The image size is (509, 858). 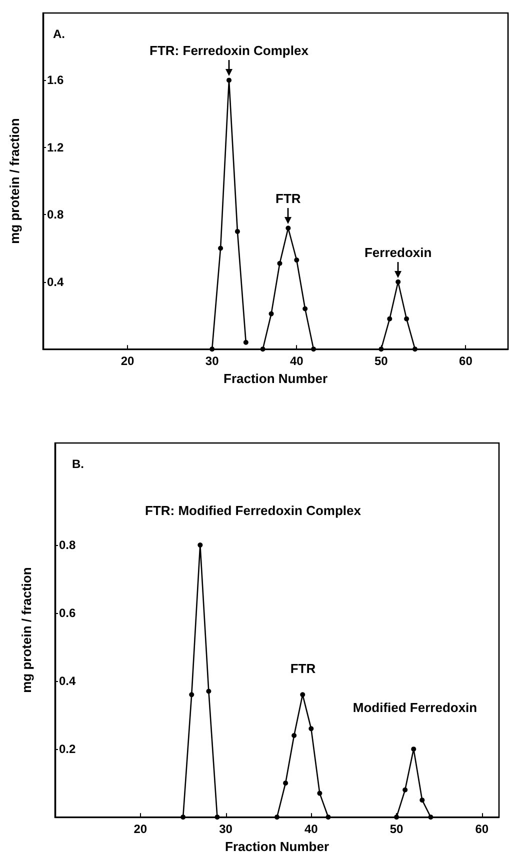 I want to click on annotation: Ferredoxin, so click(x=398, y=252).